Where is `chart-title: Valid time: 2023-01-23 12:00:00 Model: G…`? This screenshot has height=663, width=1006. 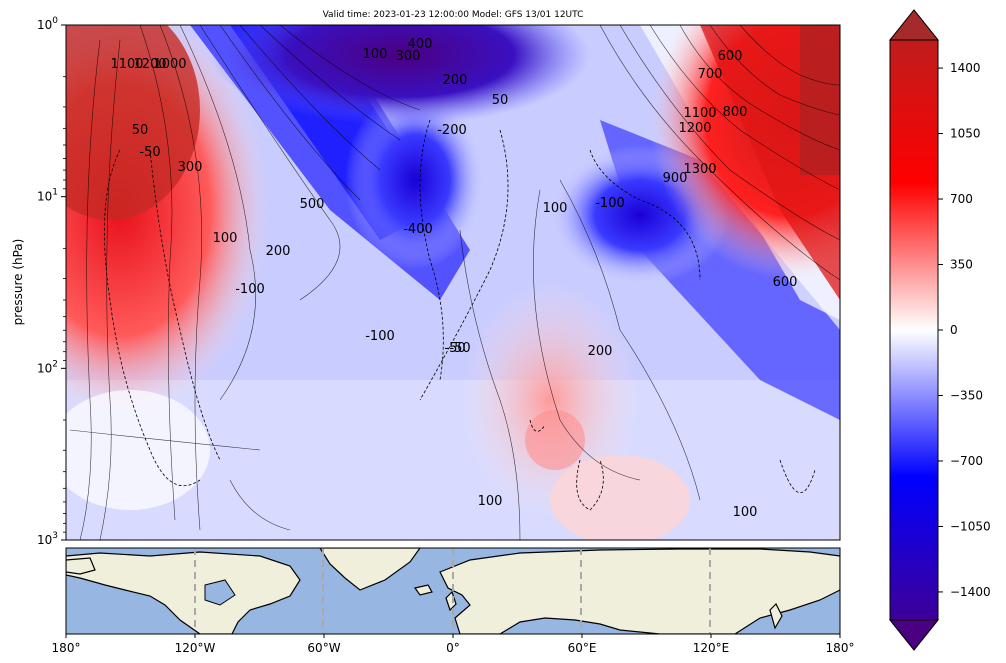 chart-title: Valid time: 2023-01-23 12:00:00 Model: G… is located at coordinates (453, 15).